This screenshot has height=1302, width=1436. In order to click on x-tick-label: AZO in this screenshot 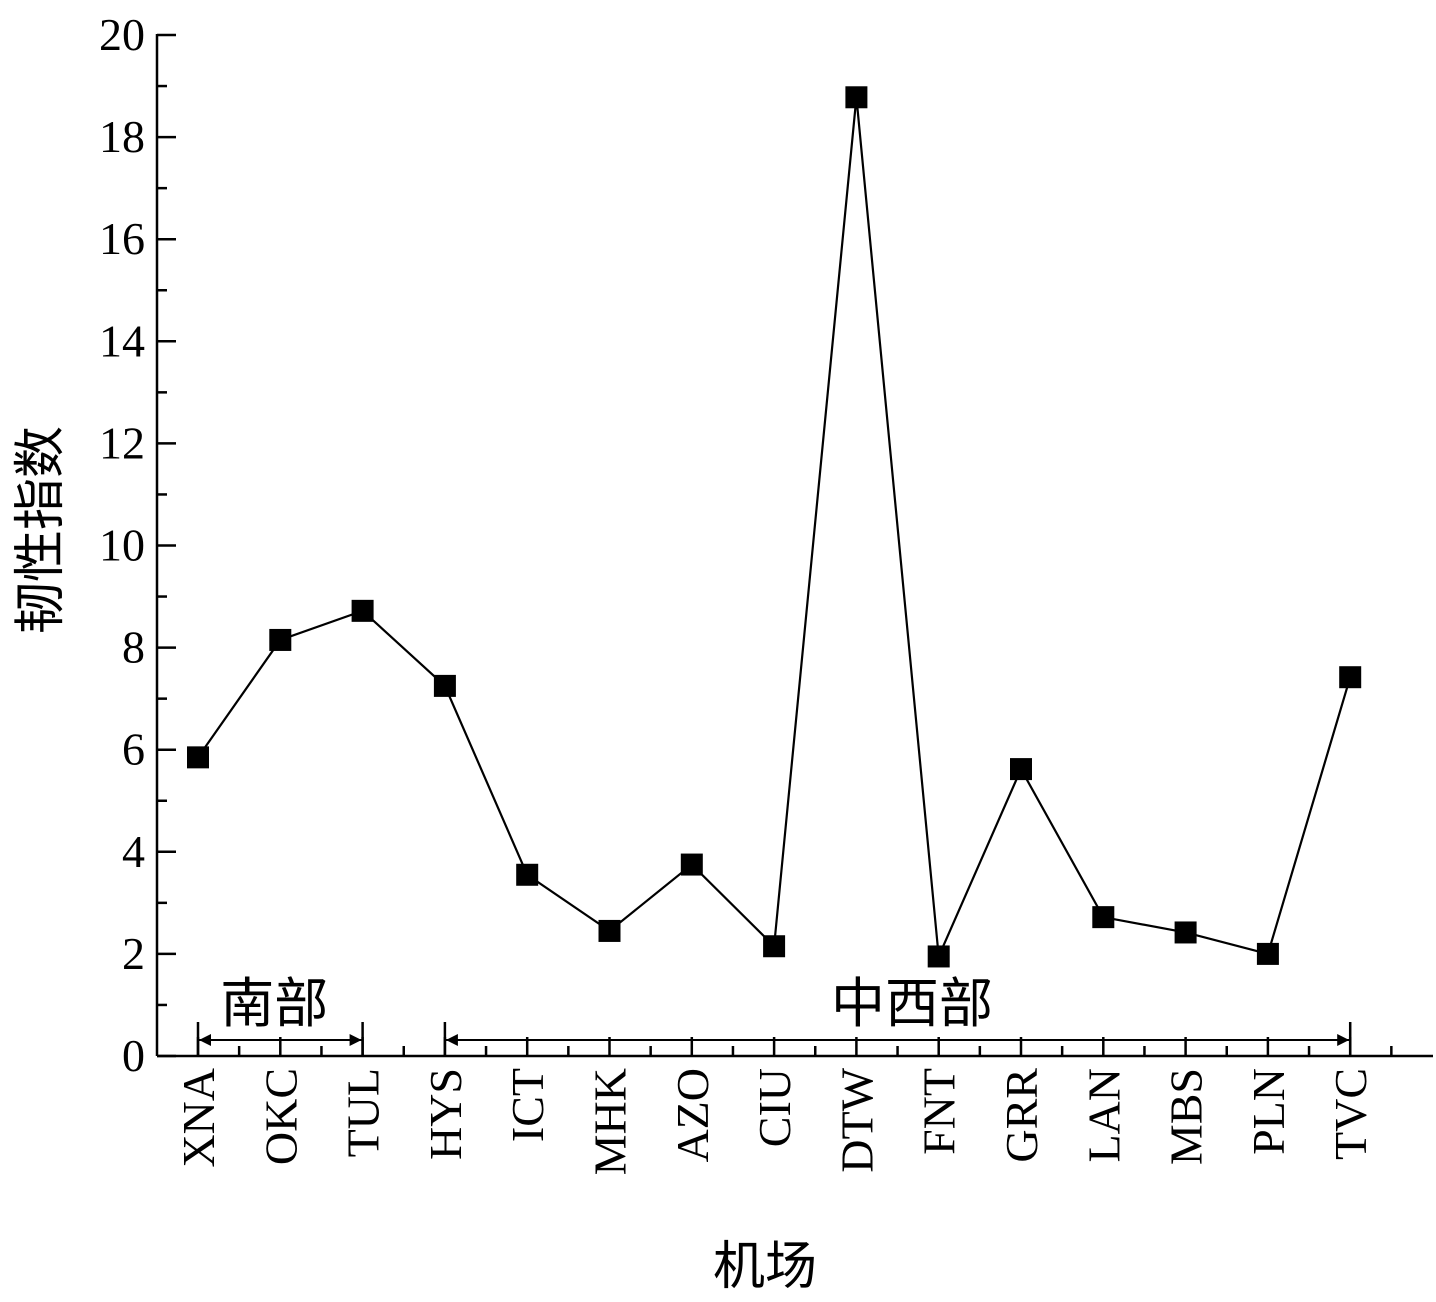, I will do `click(692, 1115)`.